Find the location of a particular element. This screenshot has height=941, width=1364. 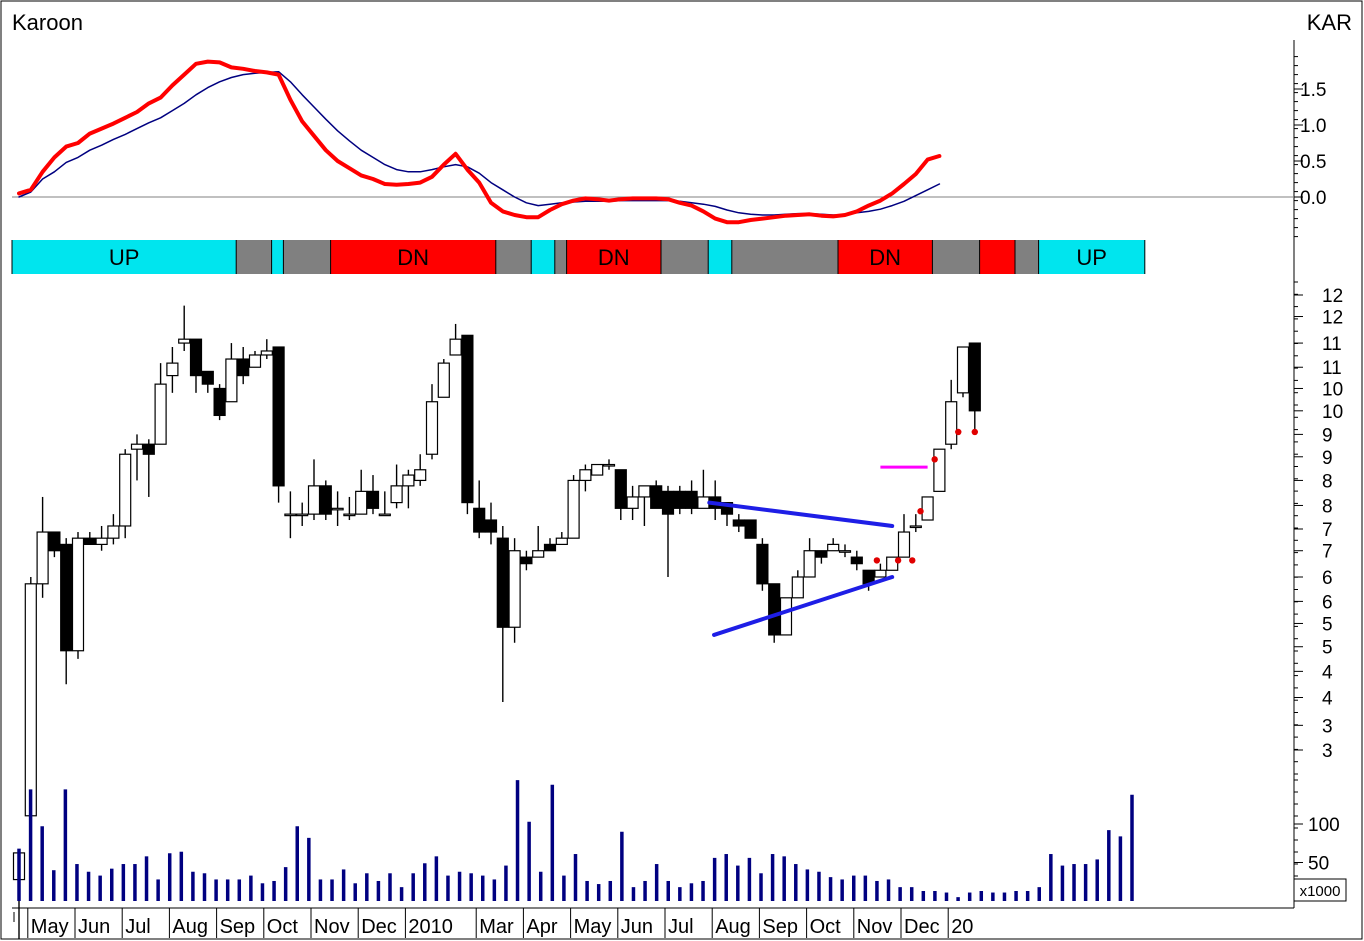

x-axis-label: 2010 is located at coordinates (430, 927).